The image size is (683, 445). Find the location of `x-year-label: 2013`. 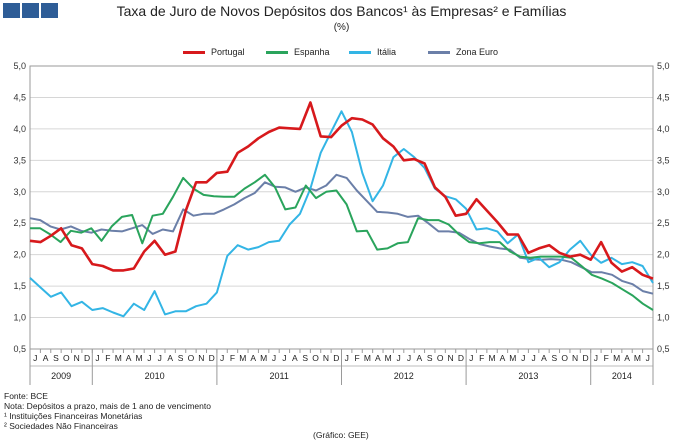

x-year-label: 2013 is located at coordinates (528, 376).